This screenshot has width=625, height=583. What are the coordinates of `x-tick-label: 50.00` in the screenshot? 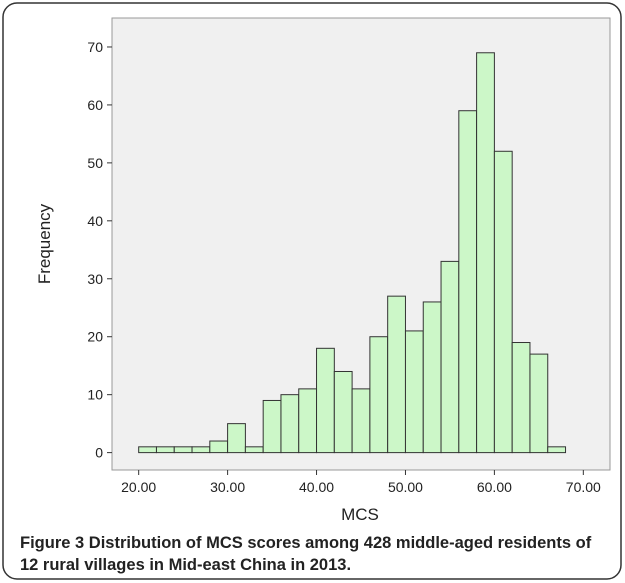 It's located at (405, 487).